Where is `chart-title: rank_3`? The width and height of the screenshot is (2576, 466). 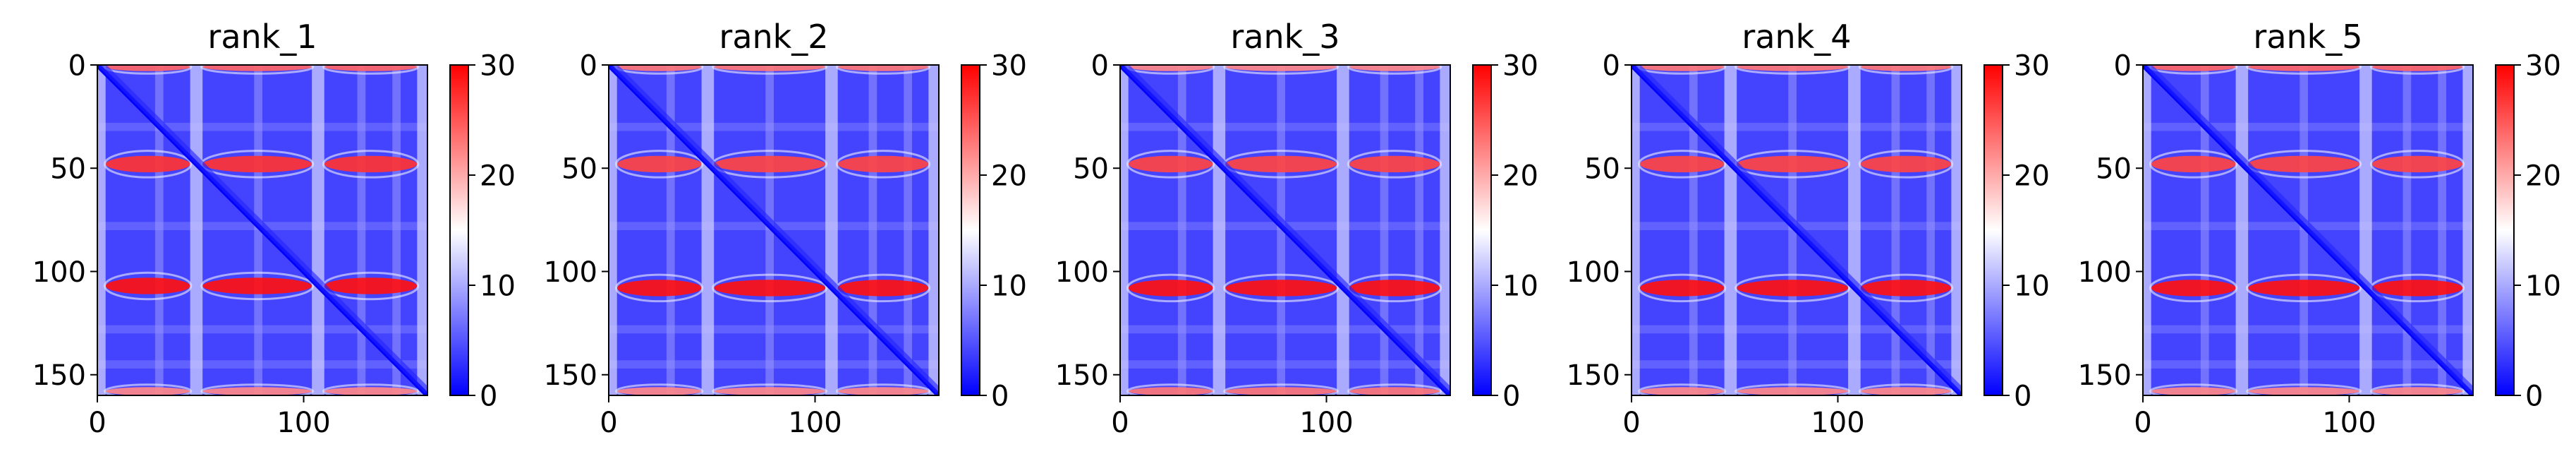 chart-title: rank_3 is located at coordinates (1284, 37).